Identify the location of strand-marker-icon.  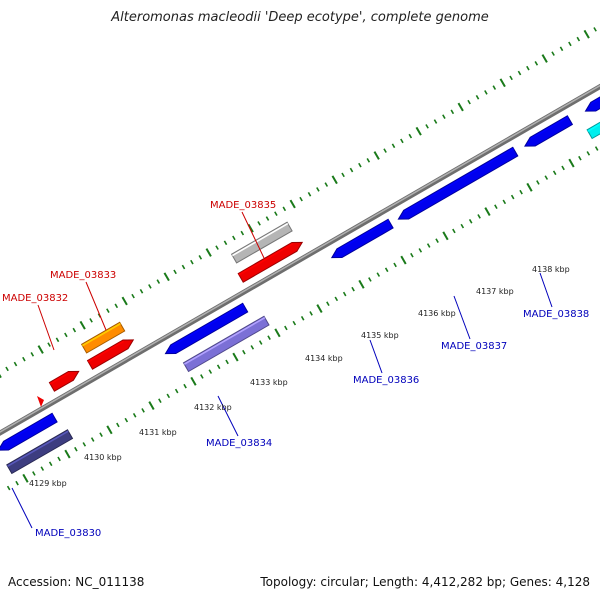
(40, 401).